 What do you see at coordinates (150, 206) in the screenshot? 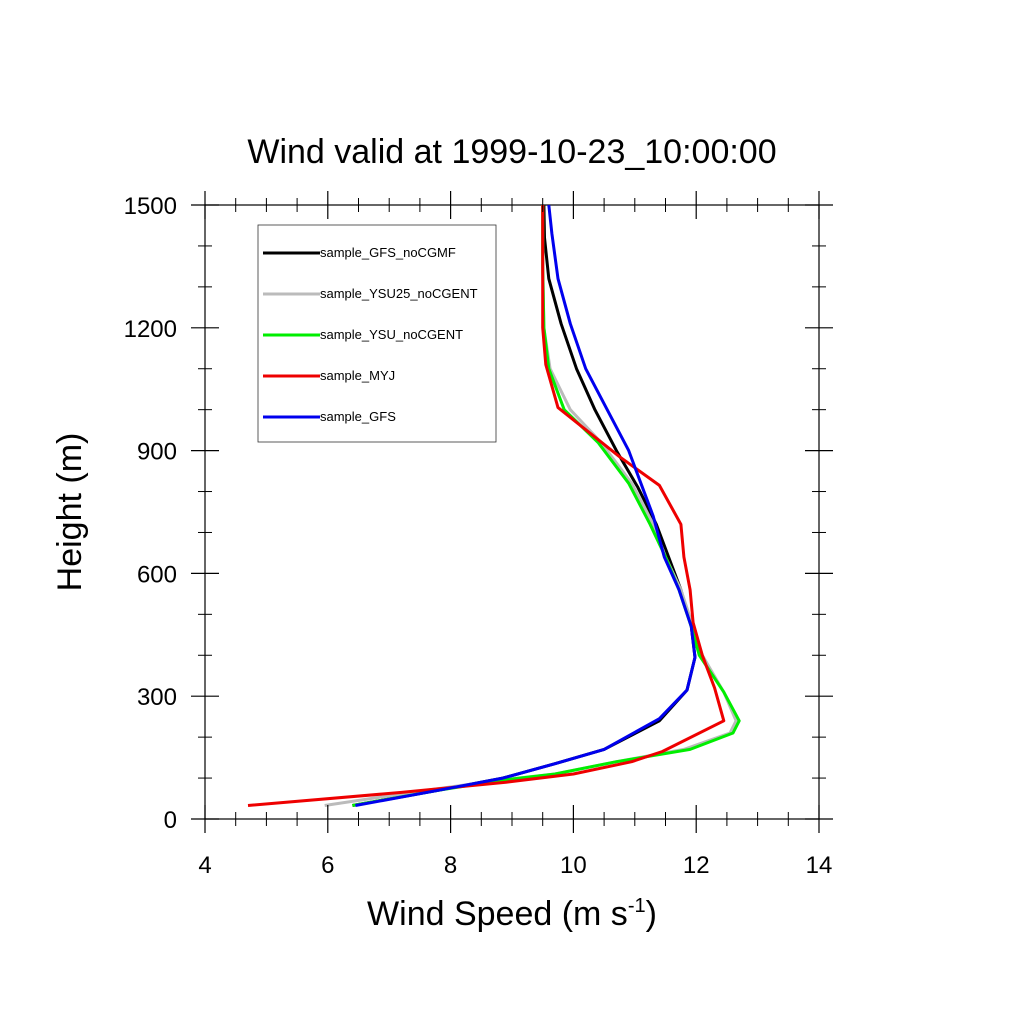
I see `y-tick-label: 1500` at bounding box center [150, 206].